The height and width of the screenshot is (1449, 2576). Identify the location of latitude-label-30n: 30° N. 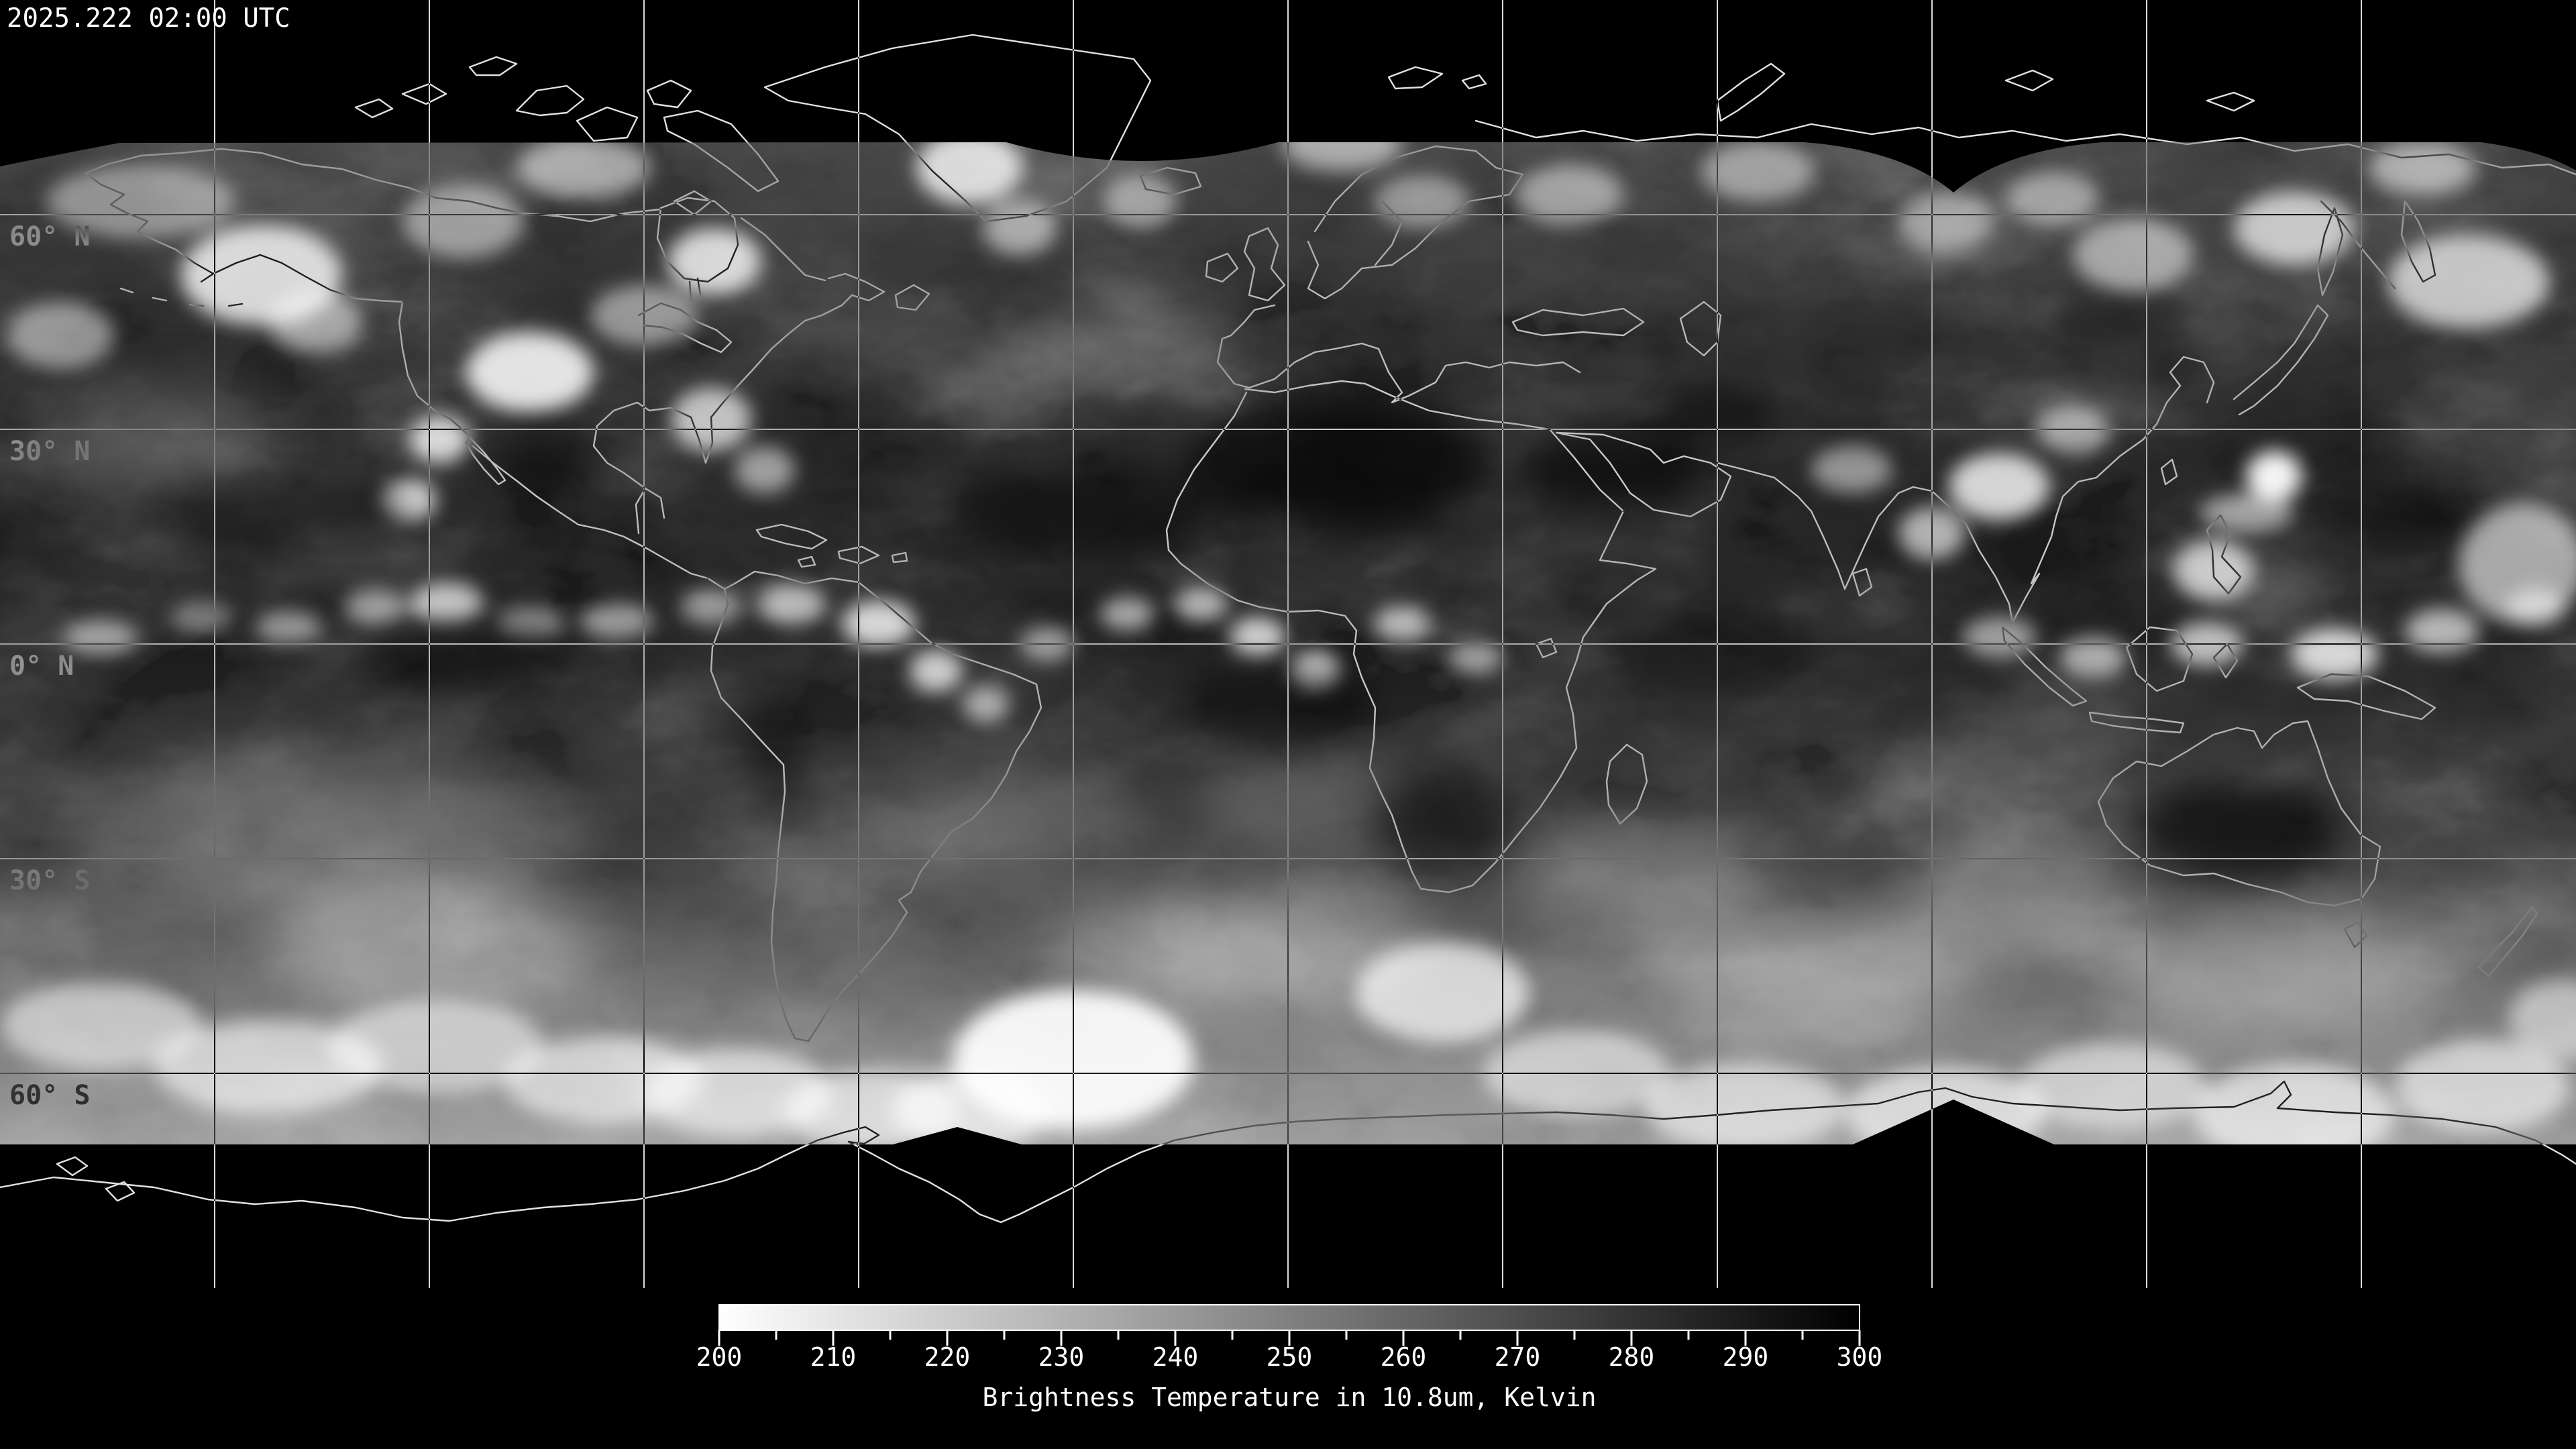
(49, 451).